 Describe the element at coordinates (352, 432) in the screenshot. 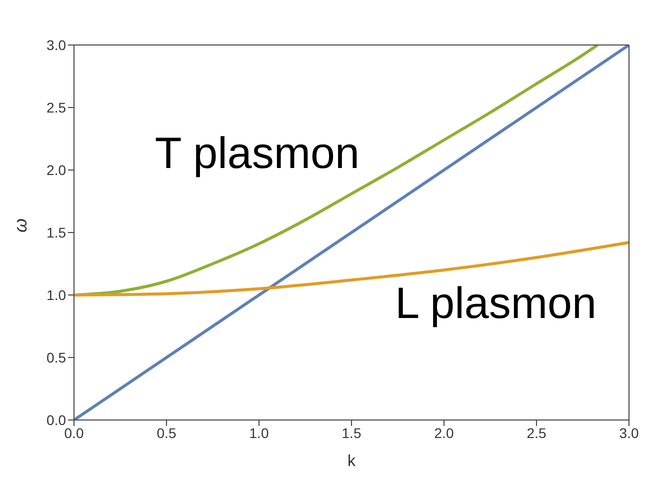

I see `x-tick-label: 1.5` at that location.